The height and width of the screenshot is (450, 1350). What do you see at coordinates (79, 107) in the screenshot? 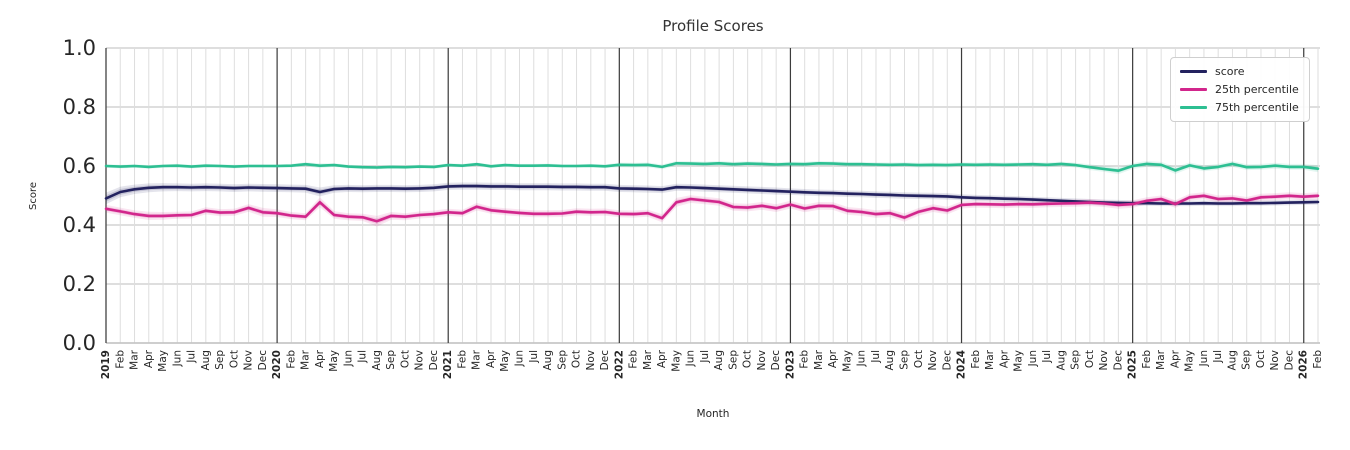
I see `y-tick-label: 0.8` at bounding box center [79, 107].